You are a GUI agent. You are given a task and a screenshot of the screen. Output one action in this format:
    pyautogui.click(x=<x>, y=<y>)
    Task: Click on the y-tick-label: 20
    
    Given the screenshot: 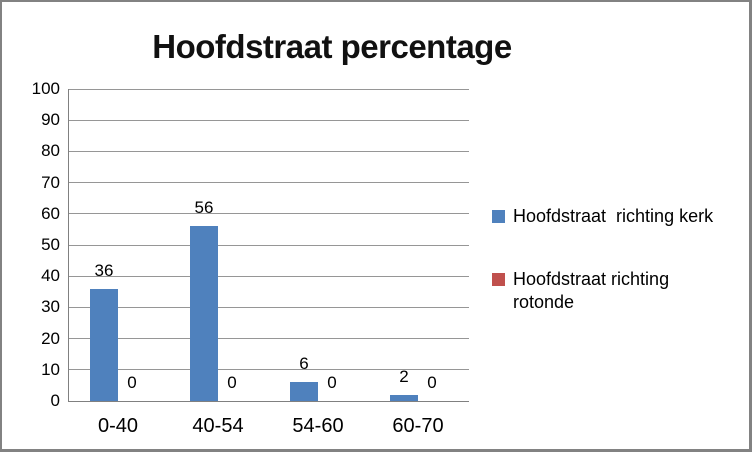 What is the action you would take?
    pyautogui.click(x=50, y=338)
    